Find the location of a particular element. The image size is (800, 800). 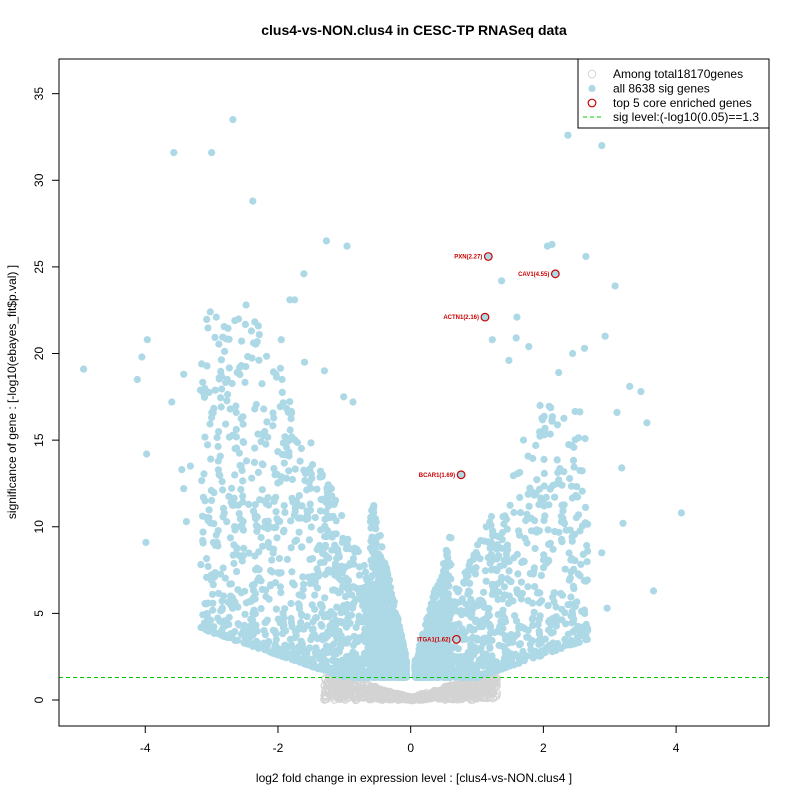

top-gene-label: ACTN1(2.16) is located at coordinates (461, 318).